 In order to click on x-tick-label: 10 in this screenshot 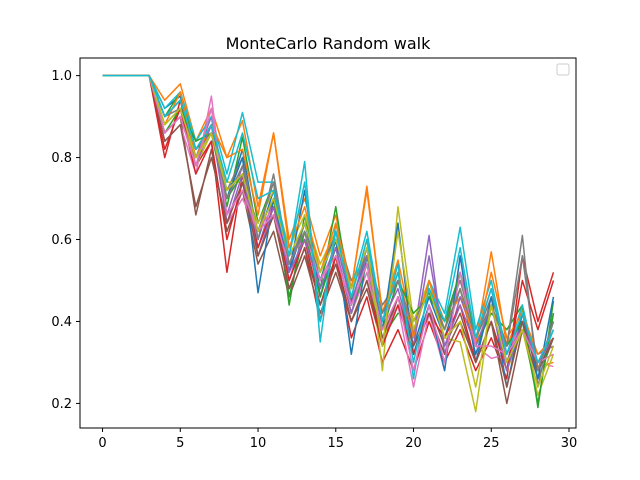, I will do `click(258, 443)`.